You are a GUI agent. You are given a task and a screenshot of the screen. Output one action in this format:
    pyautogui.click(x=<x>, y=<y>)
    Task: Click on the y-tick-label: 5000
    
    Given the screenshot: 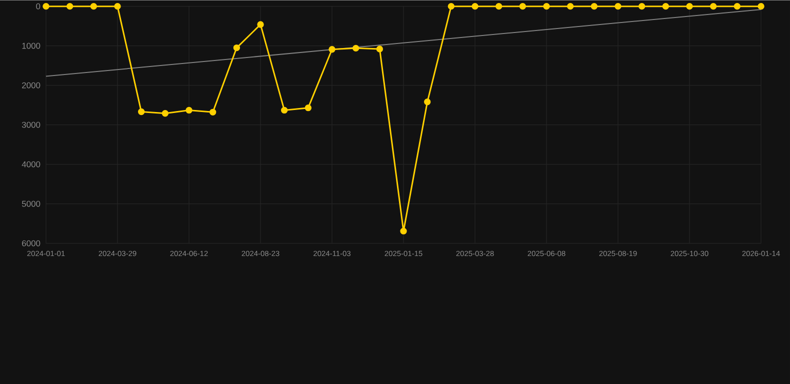 What is the action you would take?
    pyautogui.click(x=31, y=203)
    